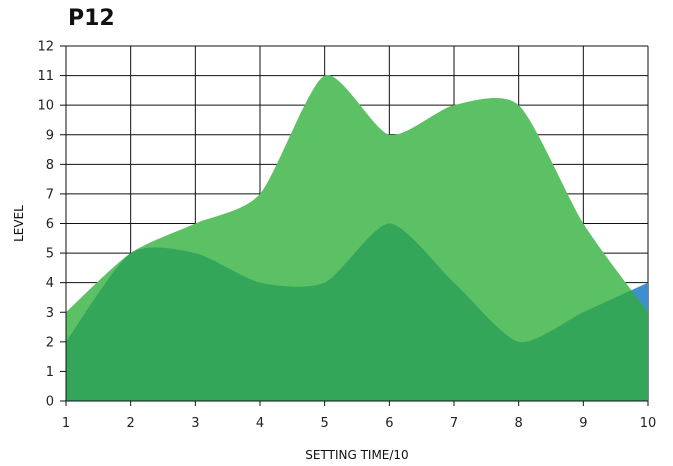 The image size is (673, 466). I want to click on x-tick-label: 8, so click(519, 423).